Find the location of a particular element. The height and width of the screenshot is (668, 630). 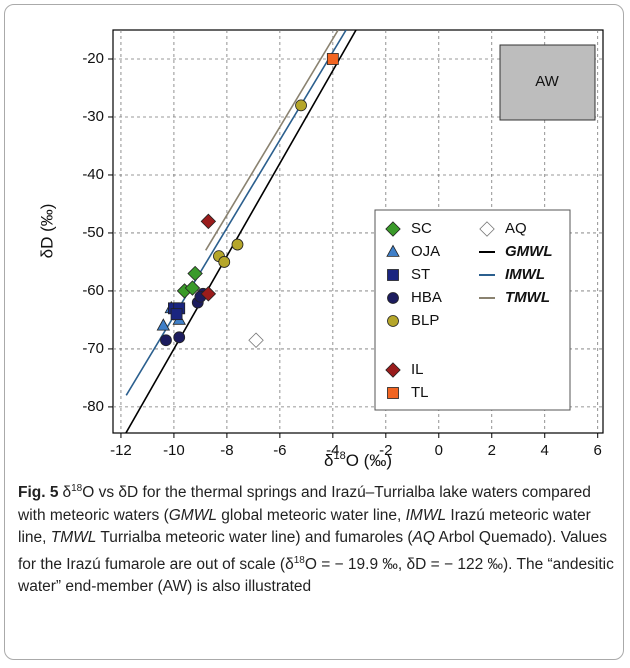

caption-text: GMWL is located at coordinates (192, 515).